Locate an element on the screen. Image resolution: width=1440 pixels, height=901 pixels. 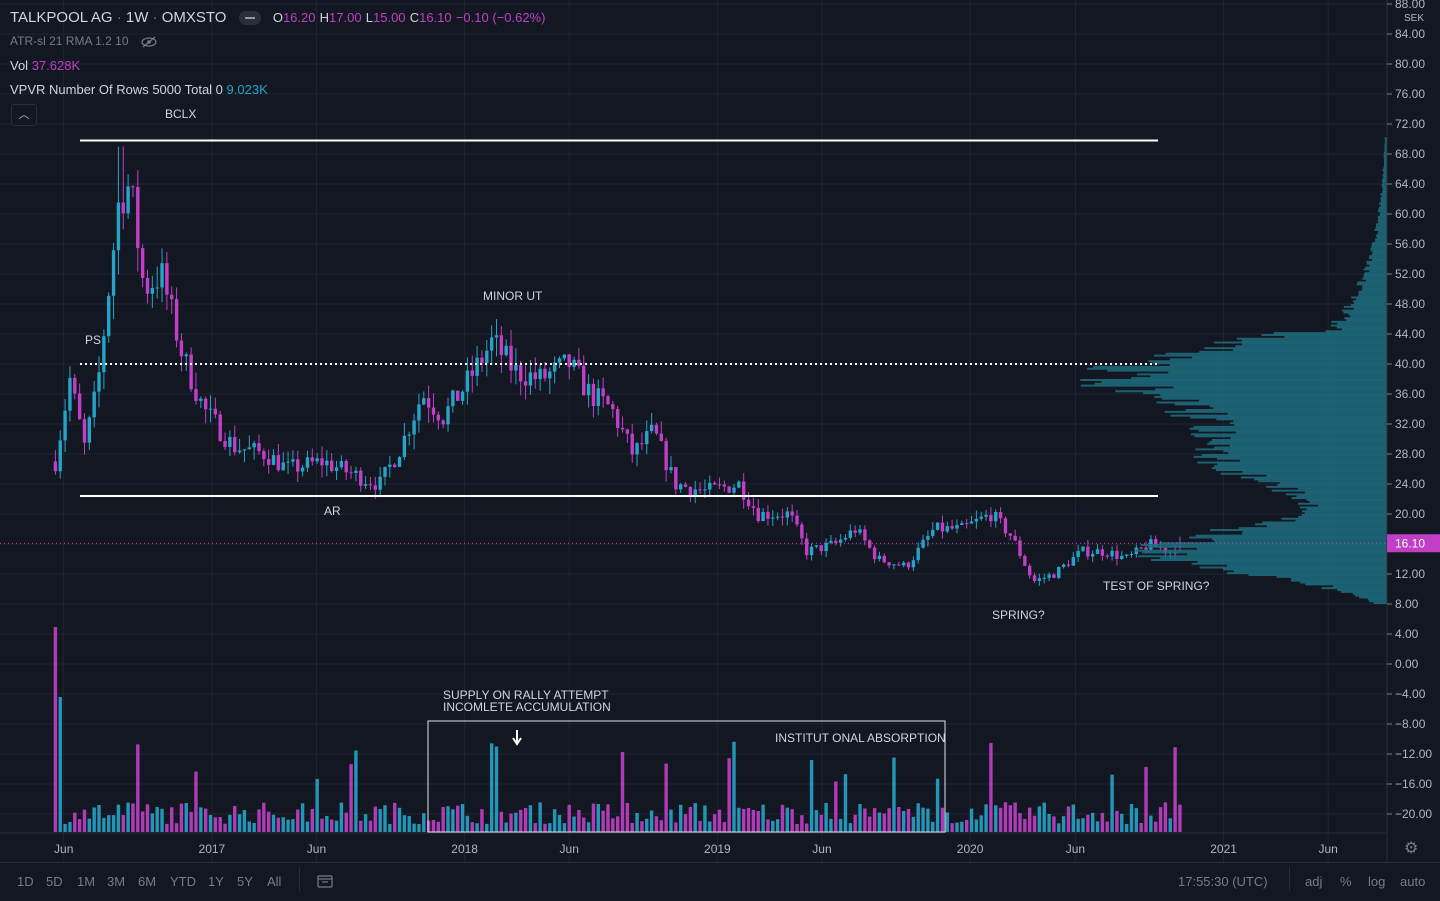
range-1d-button: 1D is located at coordinates (25, 881).